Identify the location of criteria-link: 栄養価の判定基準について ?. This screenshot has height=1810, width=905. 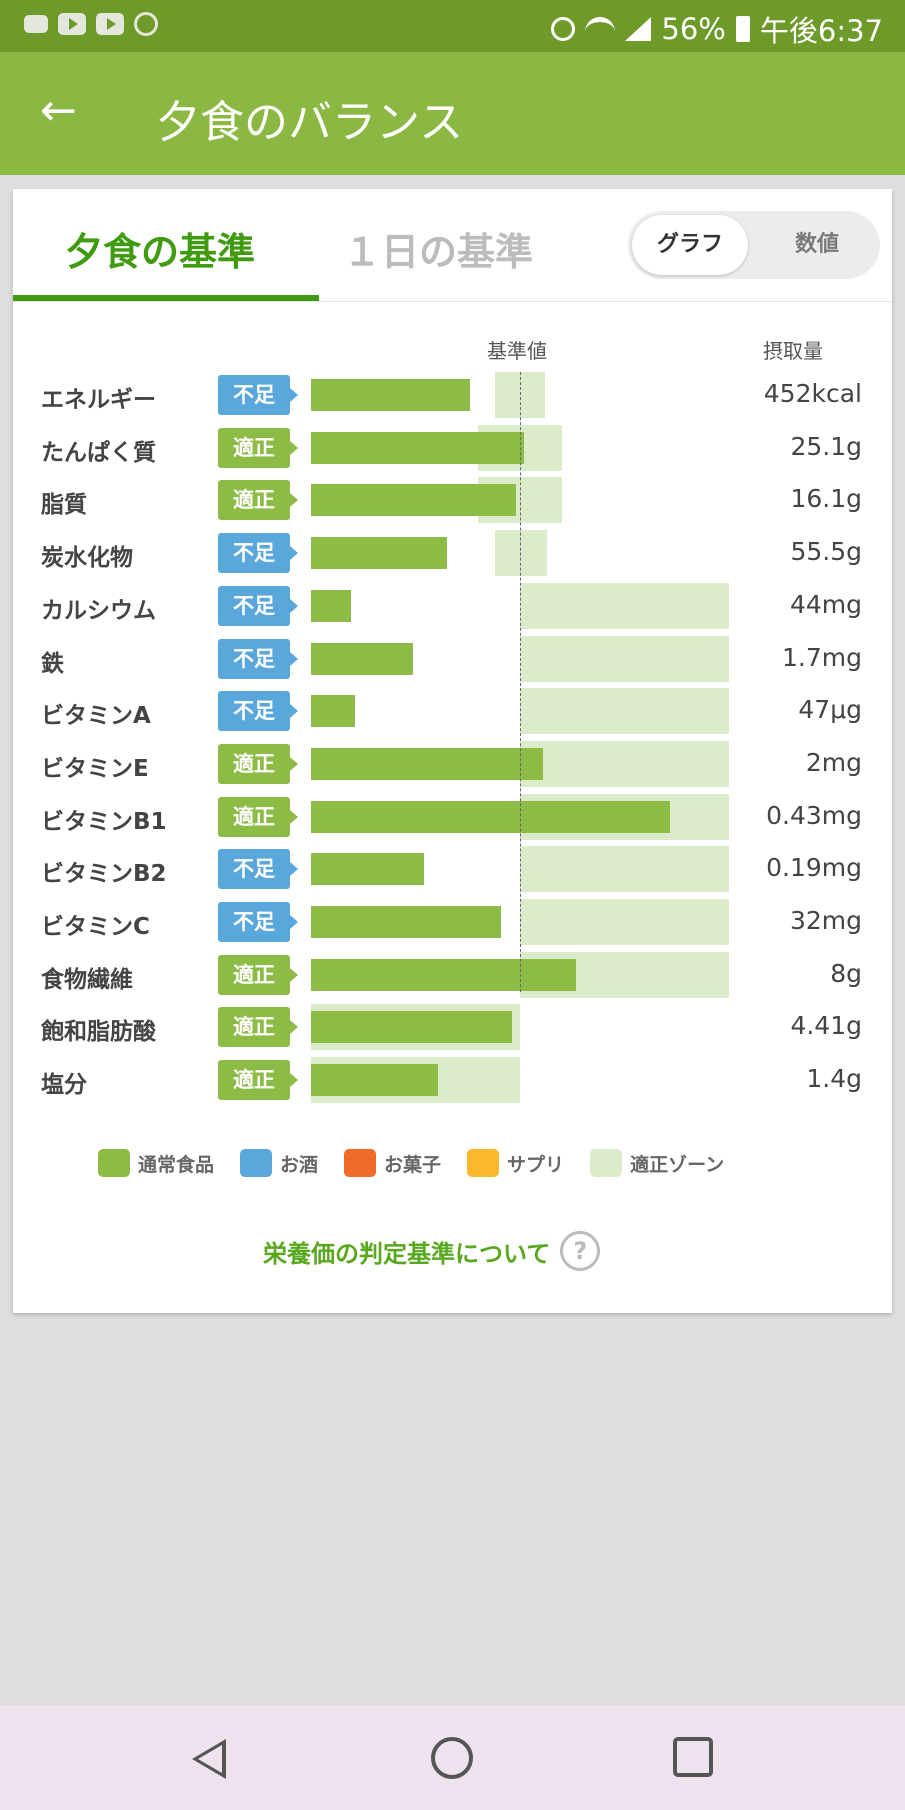
(432, 1251).